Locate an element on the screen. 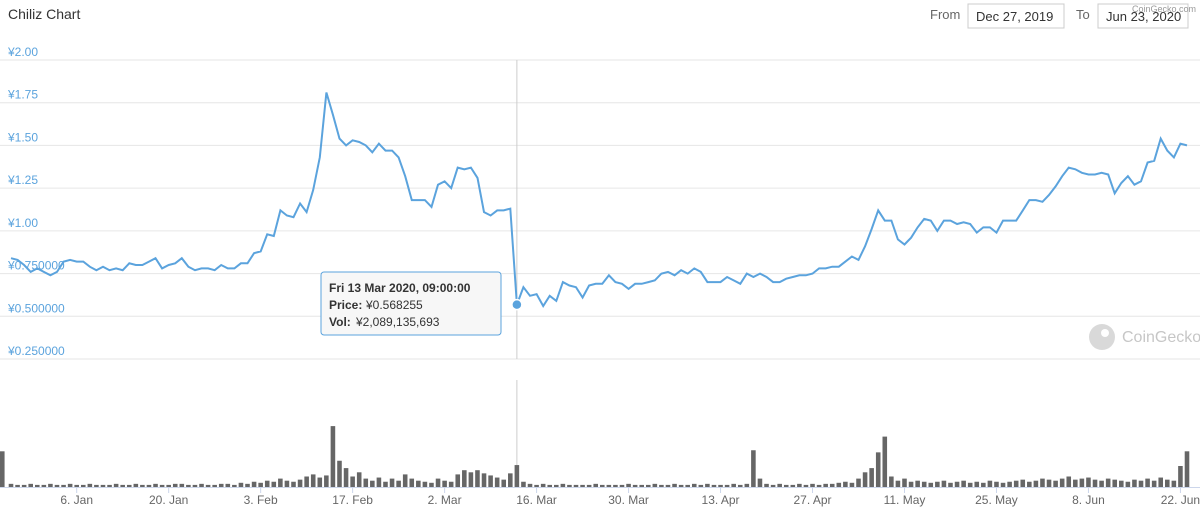  credit: CoinGecko.com is located at coordinates (1164, 9).